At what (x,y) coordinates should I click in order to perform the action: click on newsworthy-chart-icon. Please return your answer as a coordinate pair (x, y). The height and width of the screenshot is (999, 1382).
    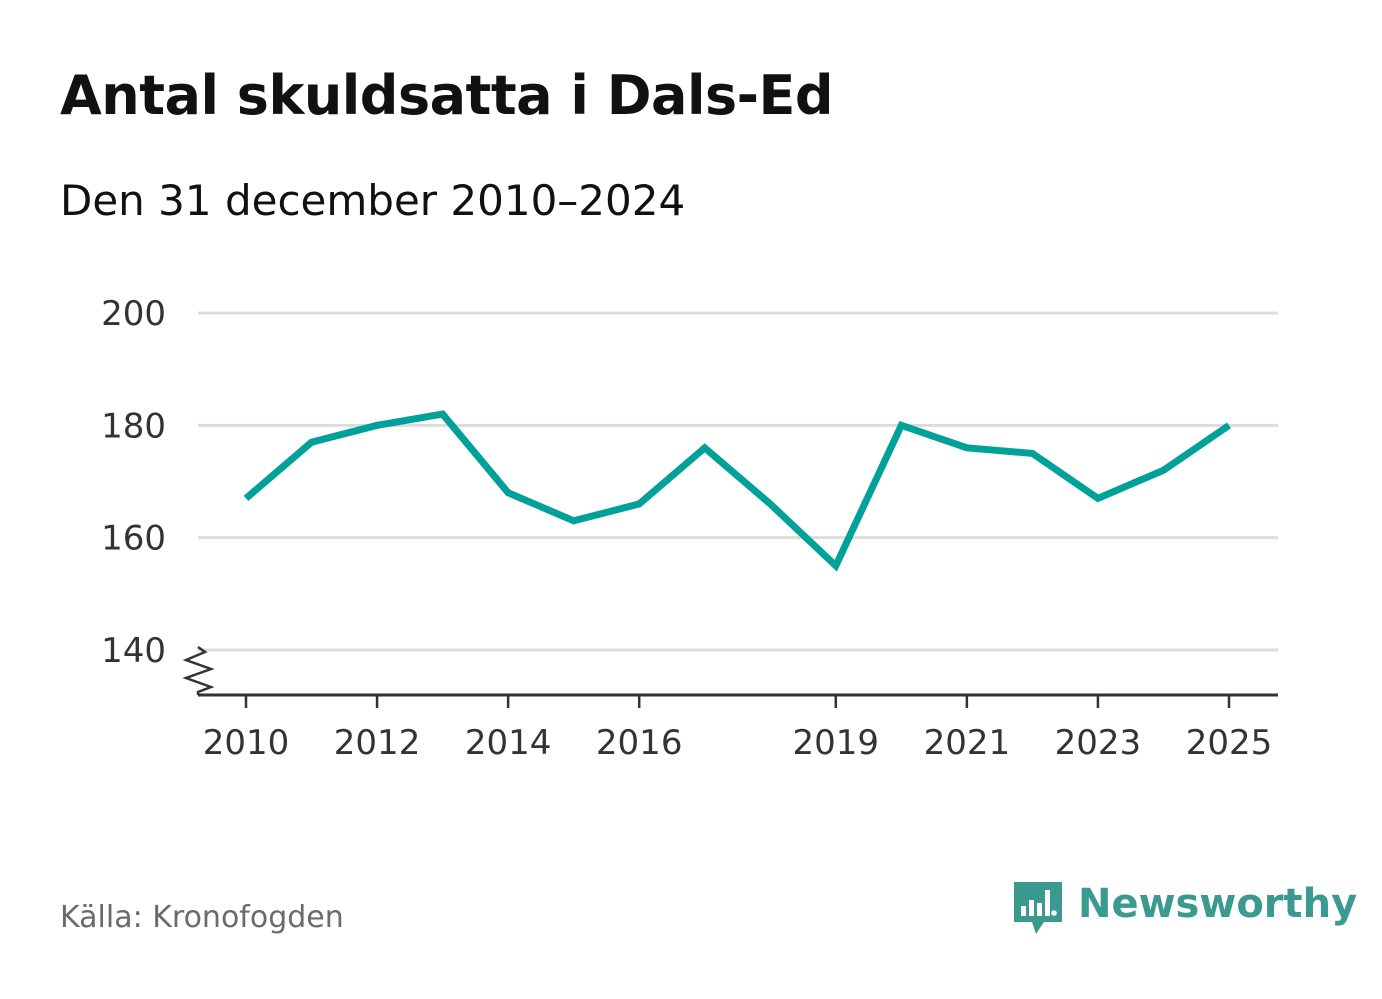
    Looking at the image, I should click on (1038, 908).